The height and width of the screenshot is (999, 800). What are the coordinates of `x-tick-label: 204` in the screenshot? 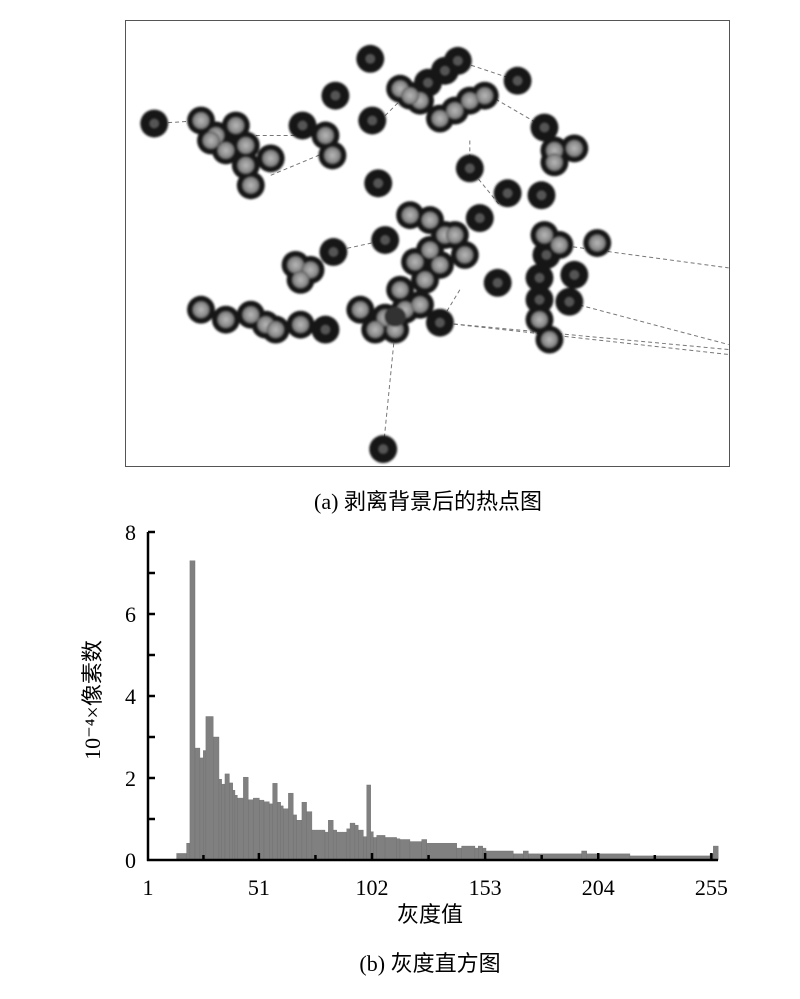 It's located at (598, 887).